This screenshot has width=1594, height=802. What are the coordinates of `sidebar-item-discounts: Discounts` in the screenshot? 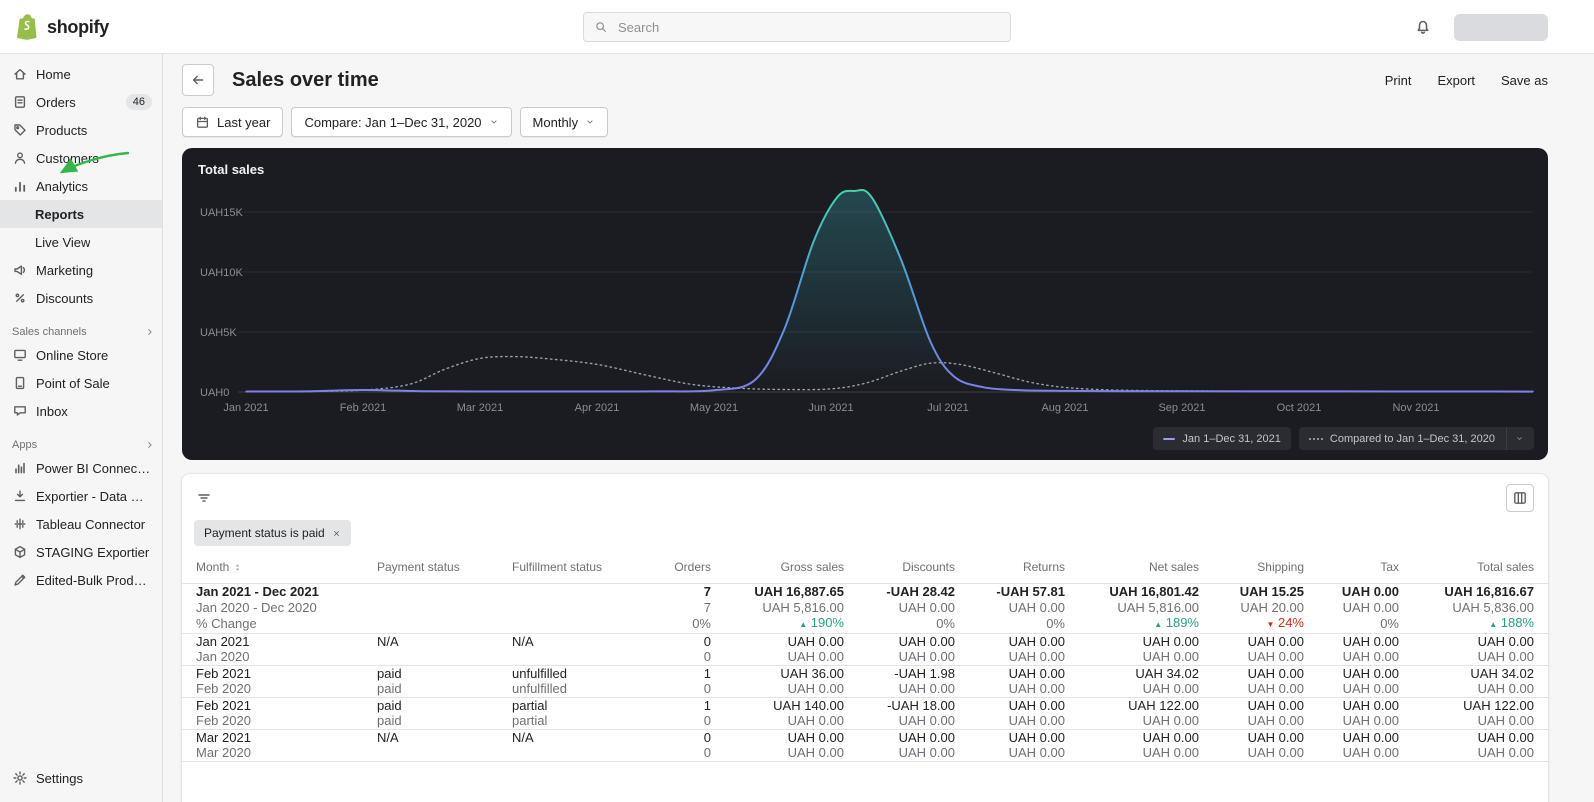 It's located at (81, 298).